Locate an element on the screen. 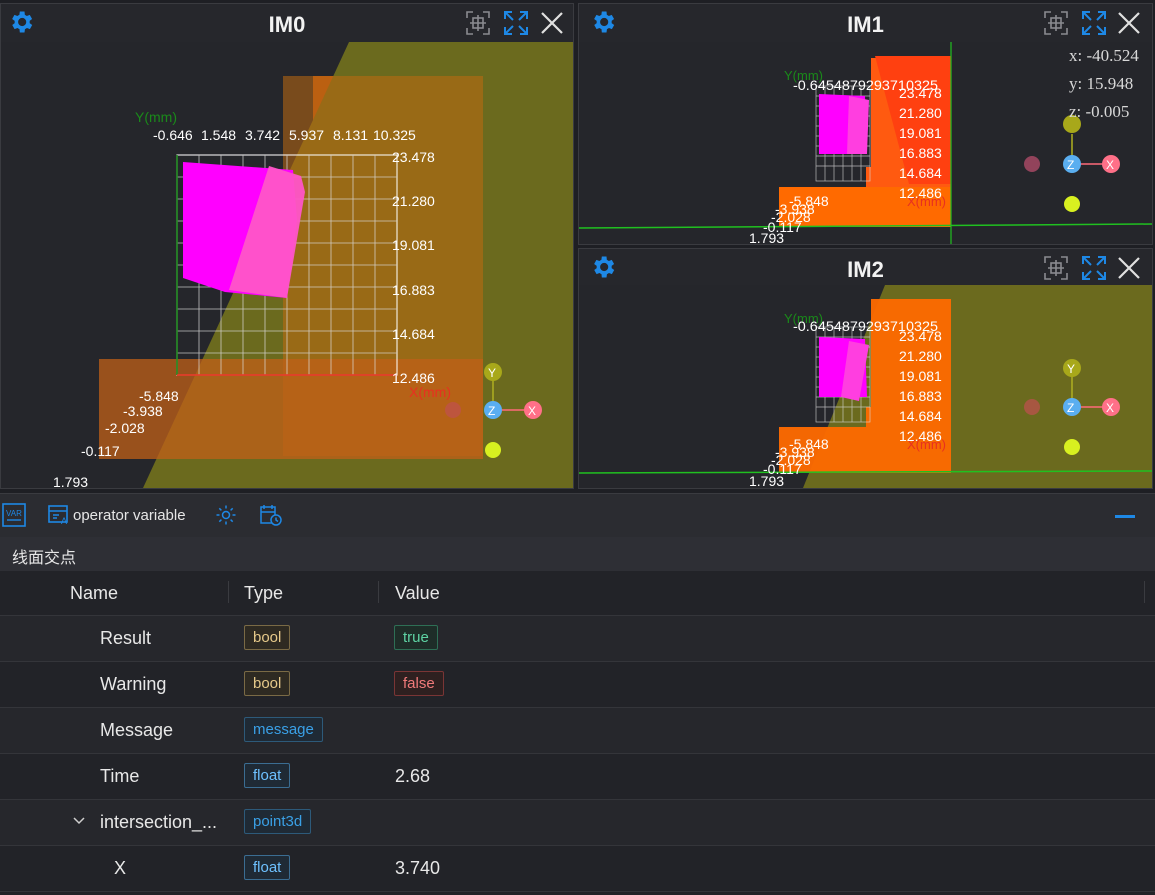  table-row: Result bool true is located at coordinates (577, 639).